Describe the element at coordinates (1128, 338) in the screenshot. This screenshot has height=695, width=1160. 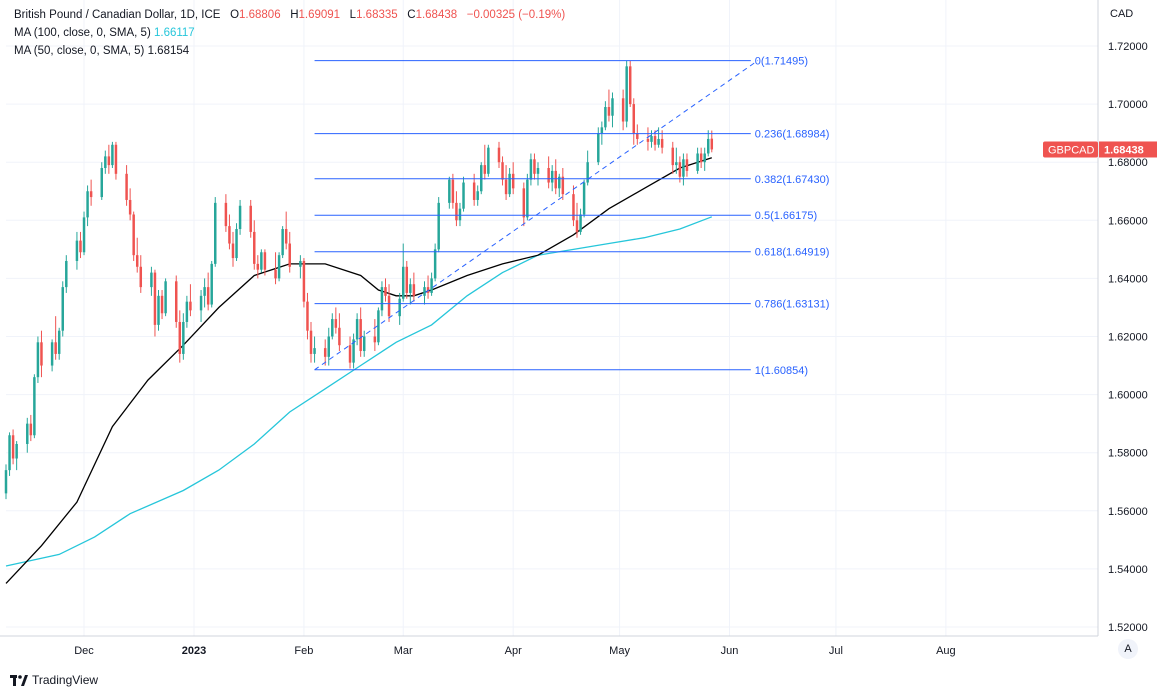
I see `price-tick-label: 1.62000` at that location.